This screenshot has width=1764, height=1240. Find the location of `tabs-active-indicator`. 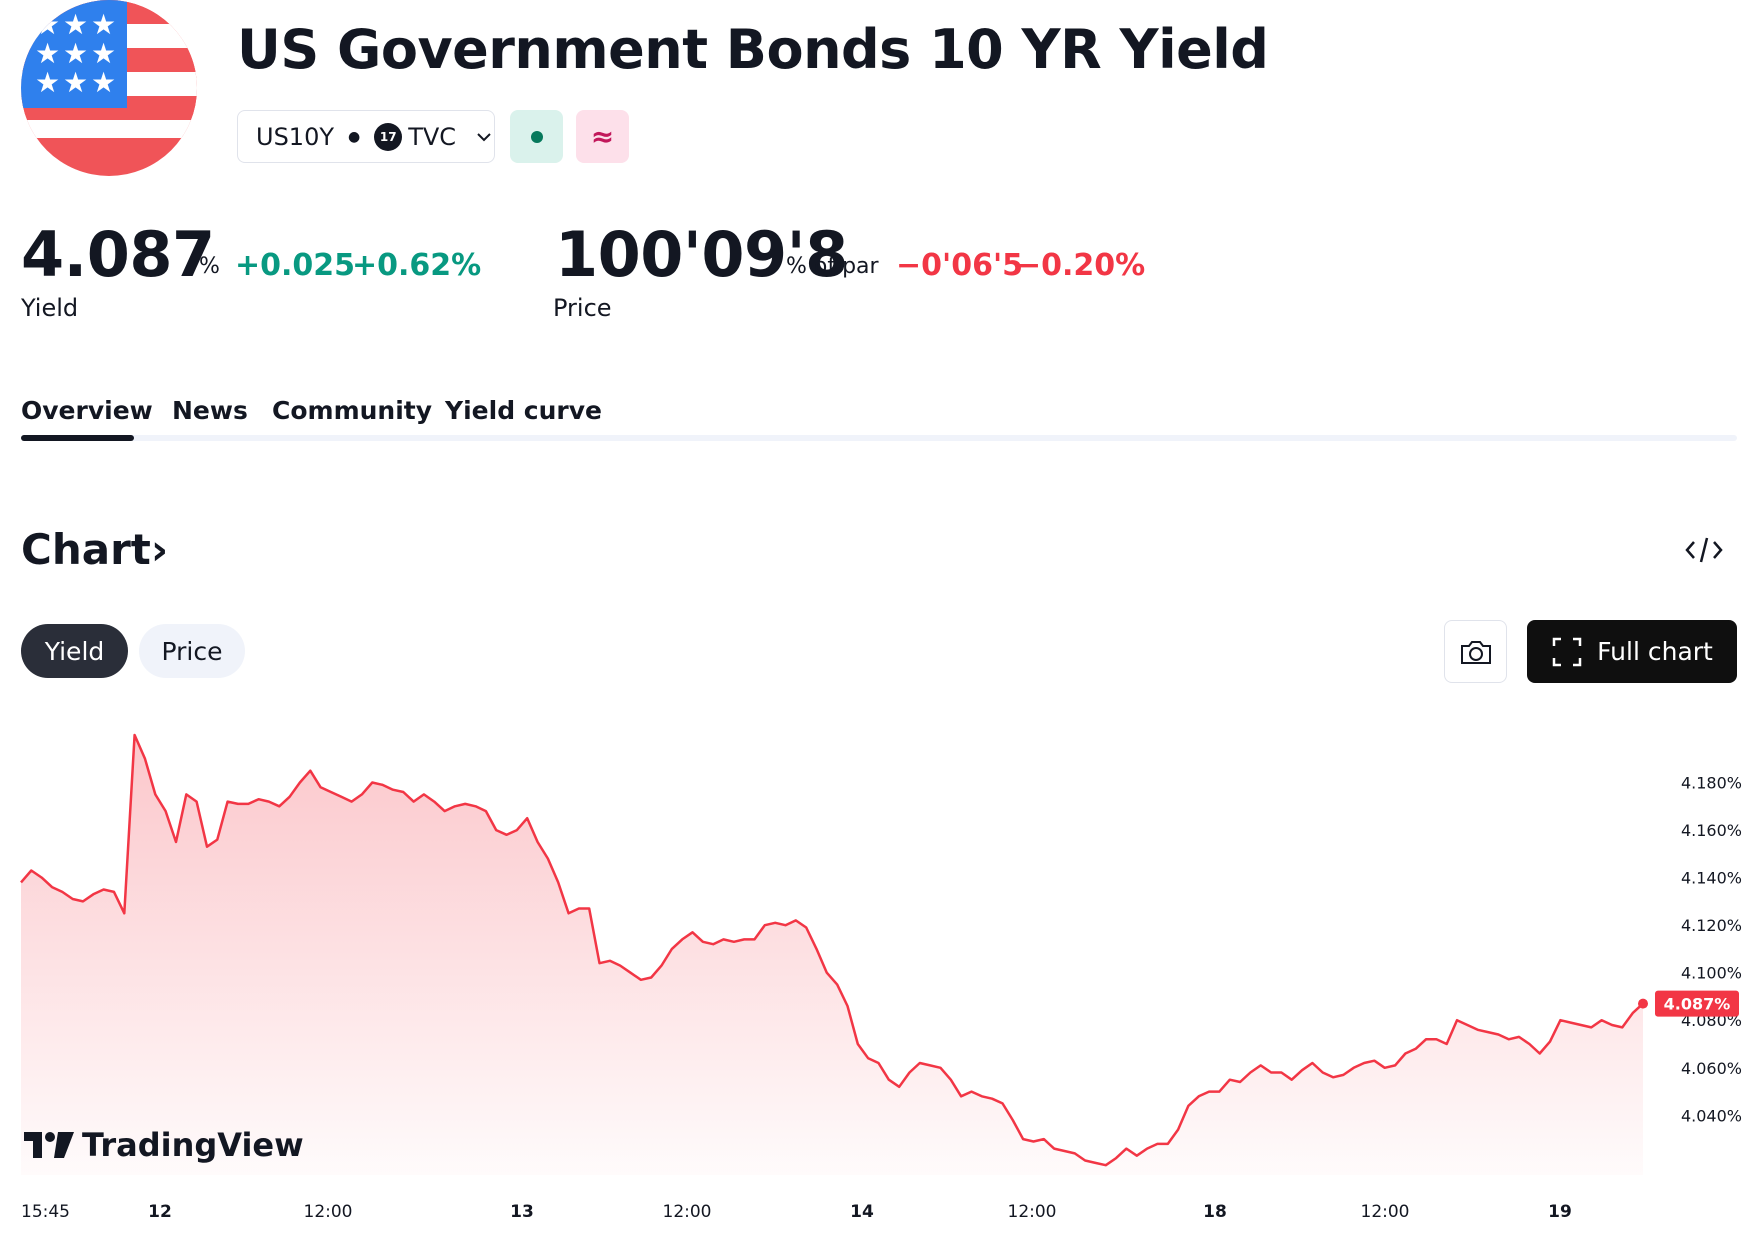

tabs-active-indicator is located at coordinates (77, 438).